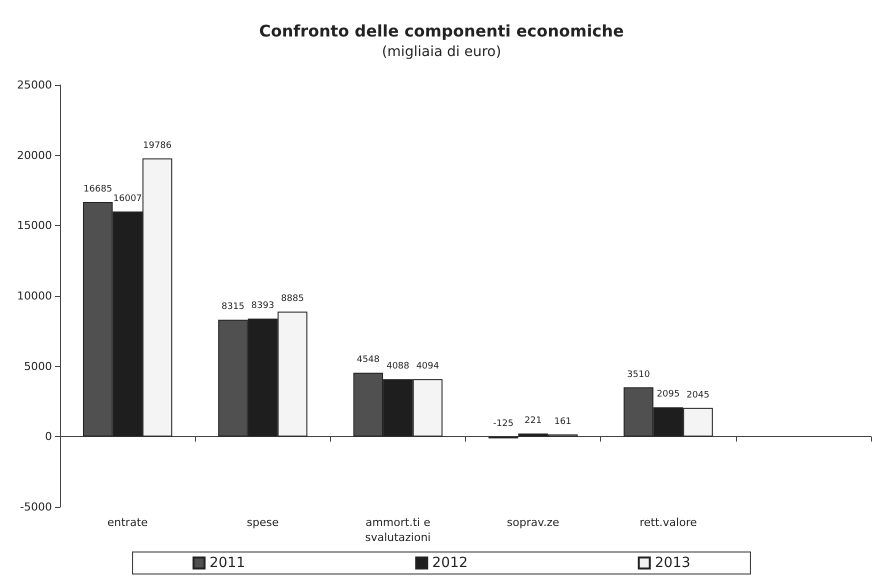 The height and width of the screenshot is (582, 883). Describe the element at coordinates (157, 145) in the screenshot. I see `data-label: 19786` at that location.